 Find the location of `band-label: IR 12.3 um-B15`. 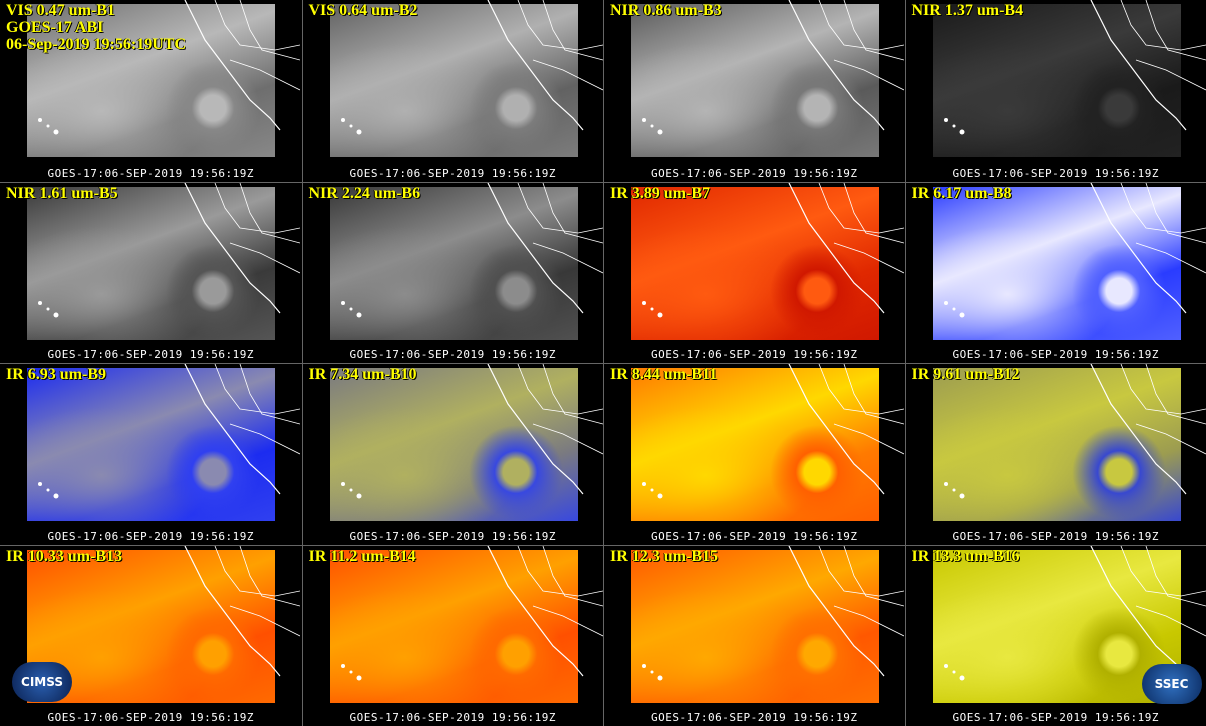

band-label: IR 12.3 um-B15 is located at coordinates (664, 556).